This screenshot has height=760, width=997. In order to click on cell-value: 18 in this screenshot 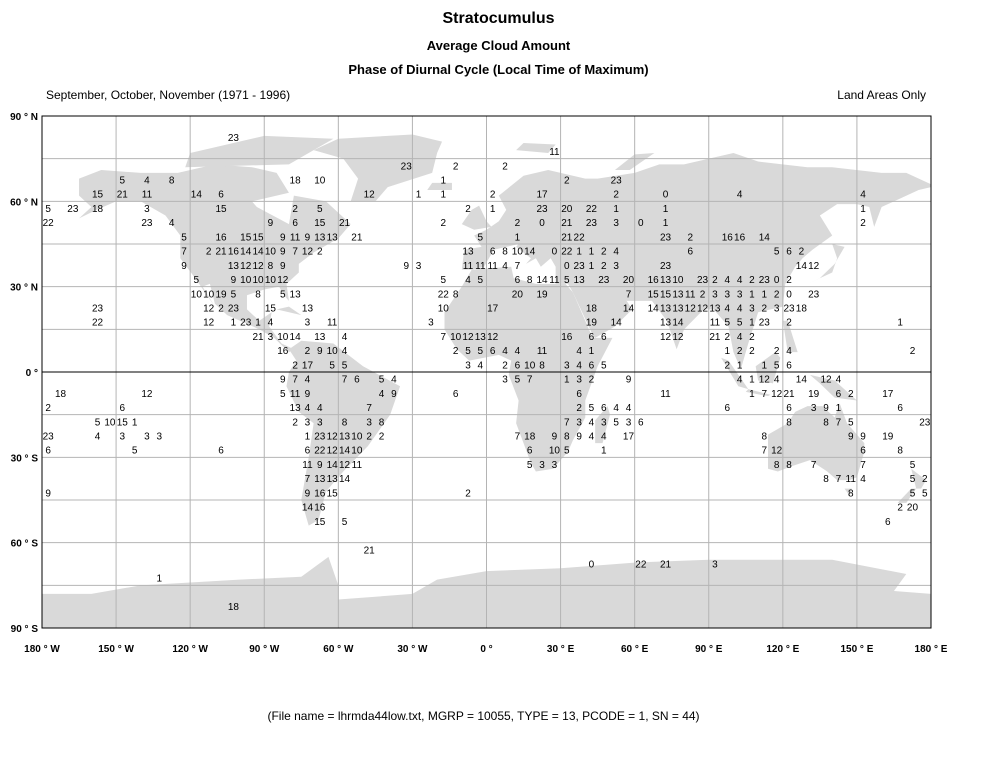, I will do `click(98, 209)`.